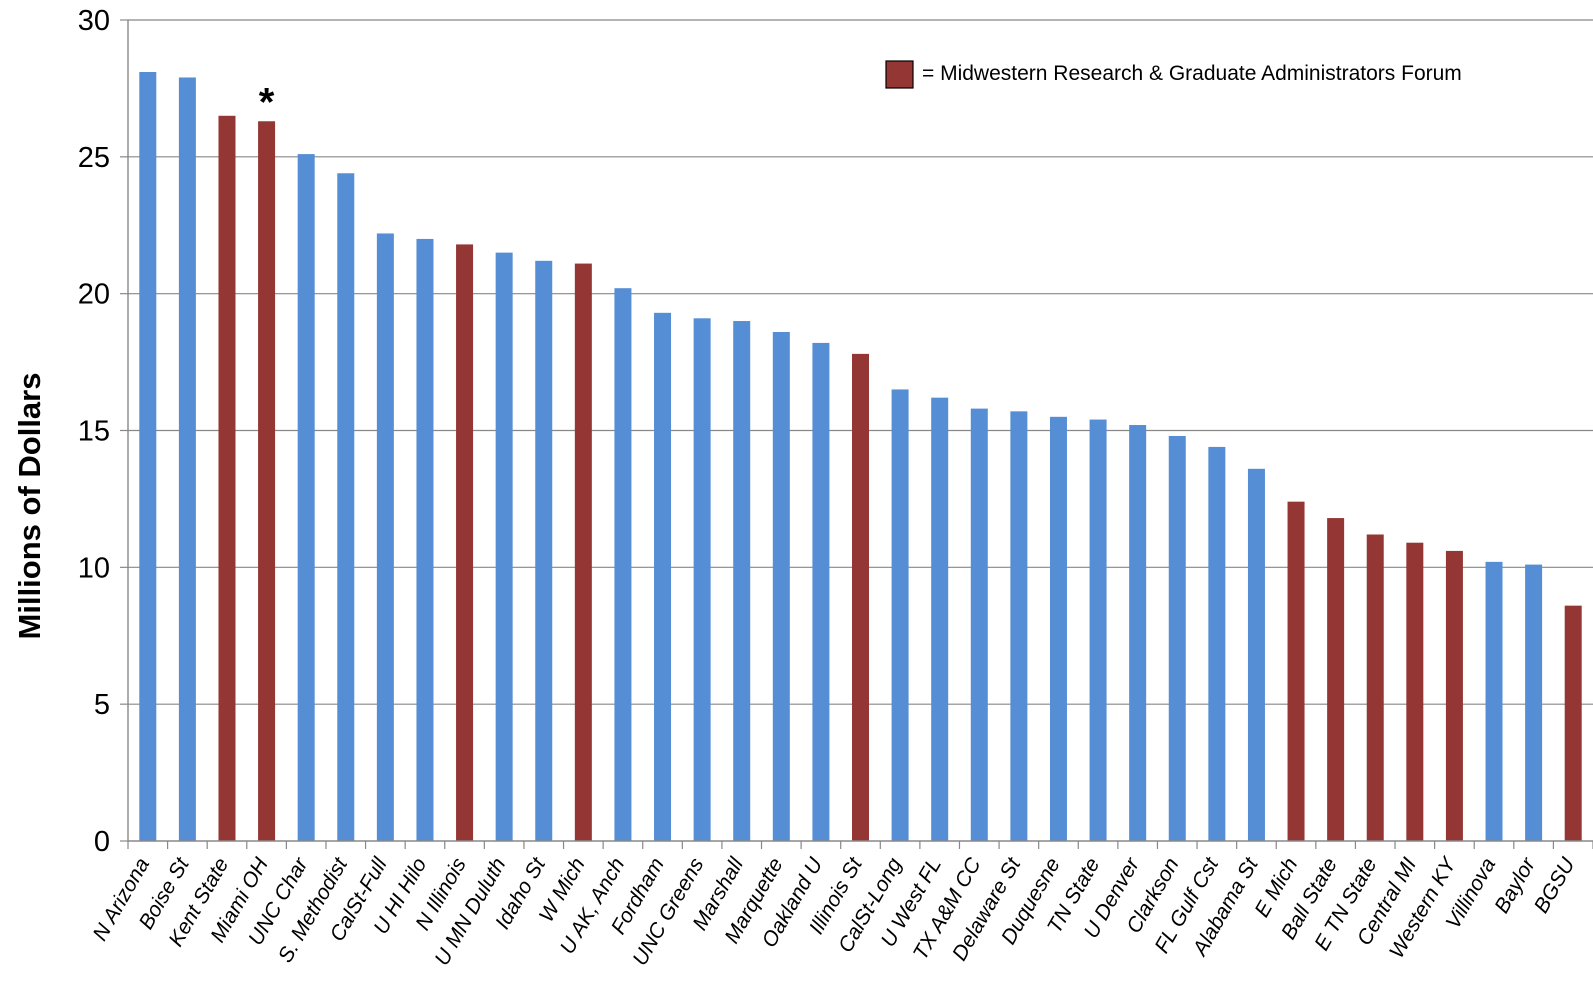  I want to click on y-tick-label: 15, so click(94, 432).